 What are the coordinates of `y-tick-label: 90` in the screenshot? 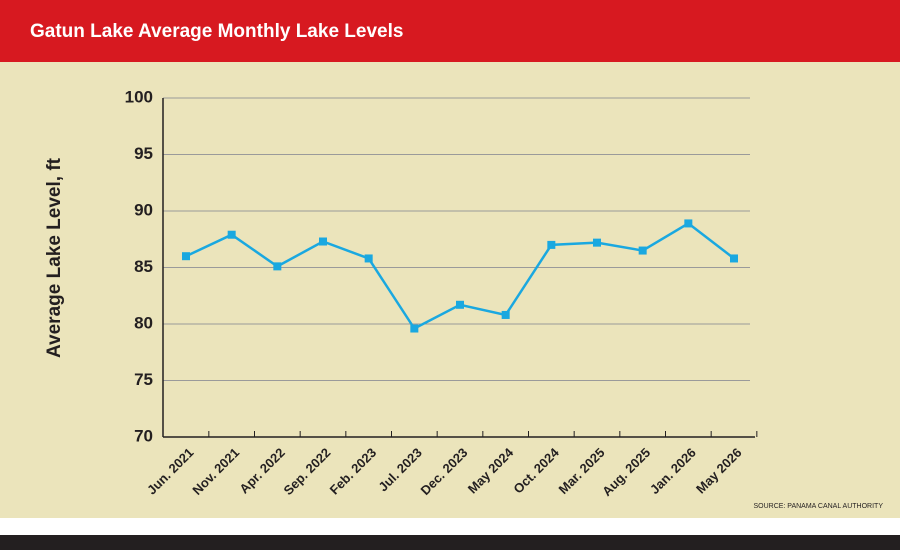 It's located at (143, 209).